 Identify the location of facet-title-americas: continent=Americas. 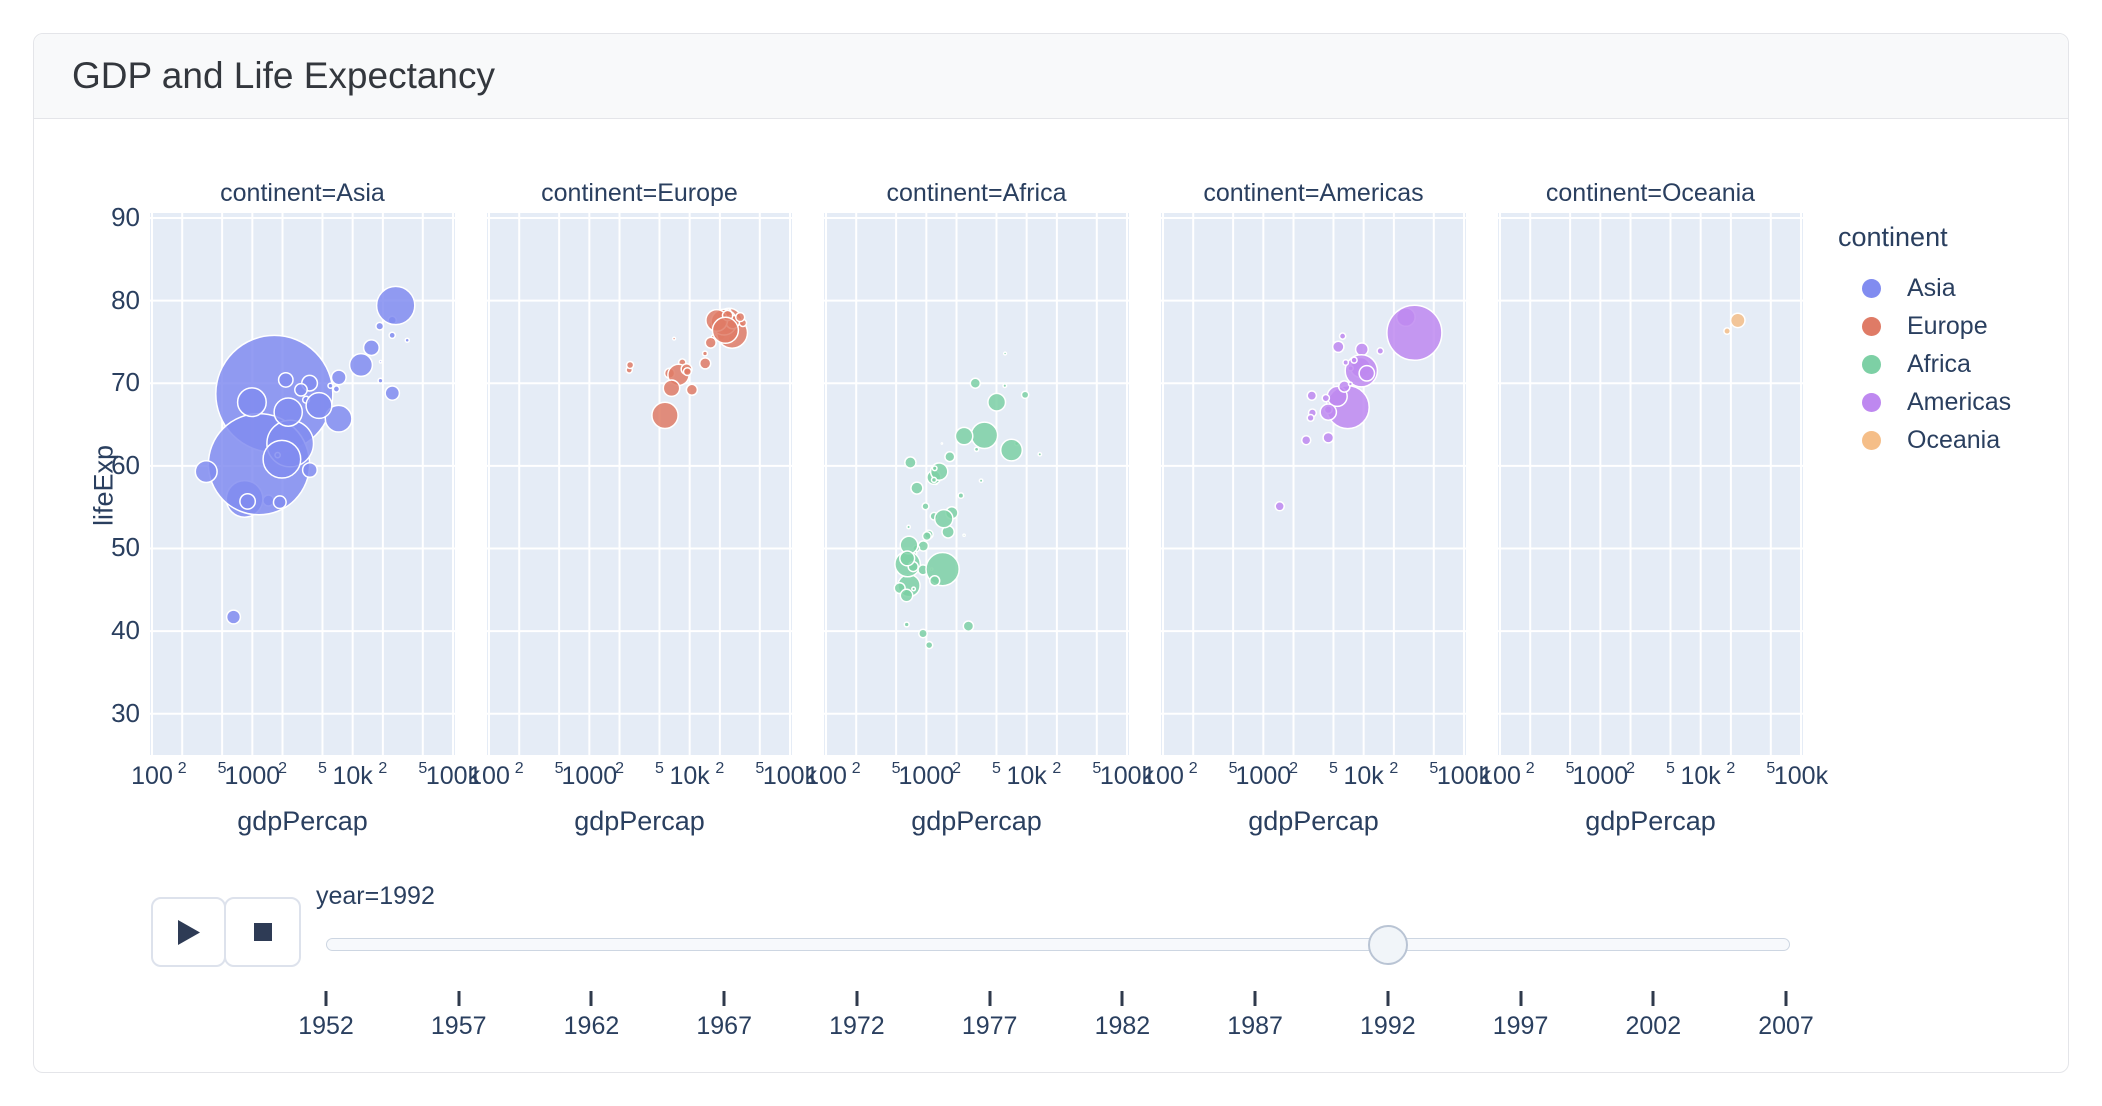
(1313, 193).